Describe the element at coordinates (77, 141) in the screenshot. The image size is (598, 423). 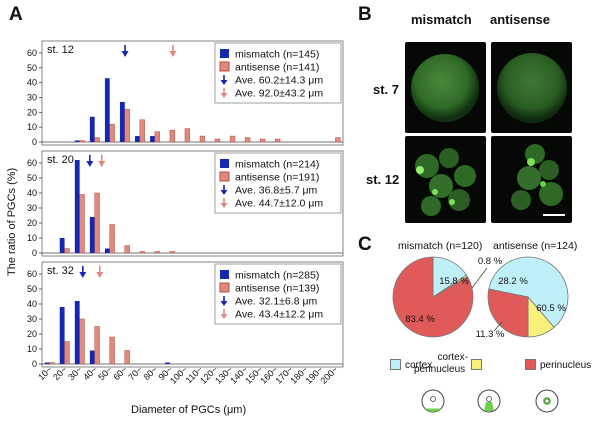
I see `bar-mismatch-30~` at that location.